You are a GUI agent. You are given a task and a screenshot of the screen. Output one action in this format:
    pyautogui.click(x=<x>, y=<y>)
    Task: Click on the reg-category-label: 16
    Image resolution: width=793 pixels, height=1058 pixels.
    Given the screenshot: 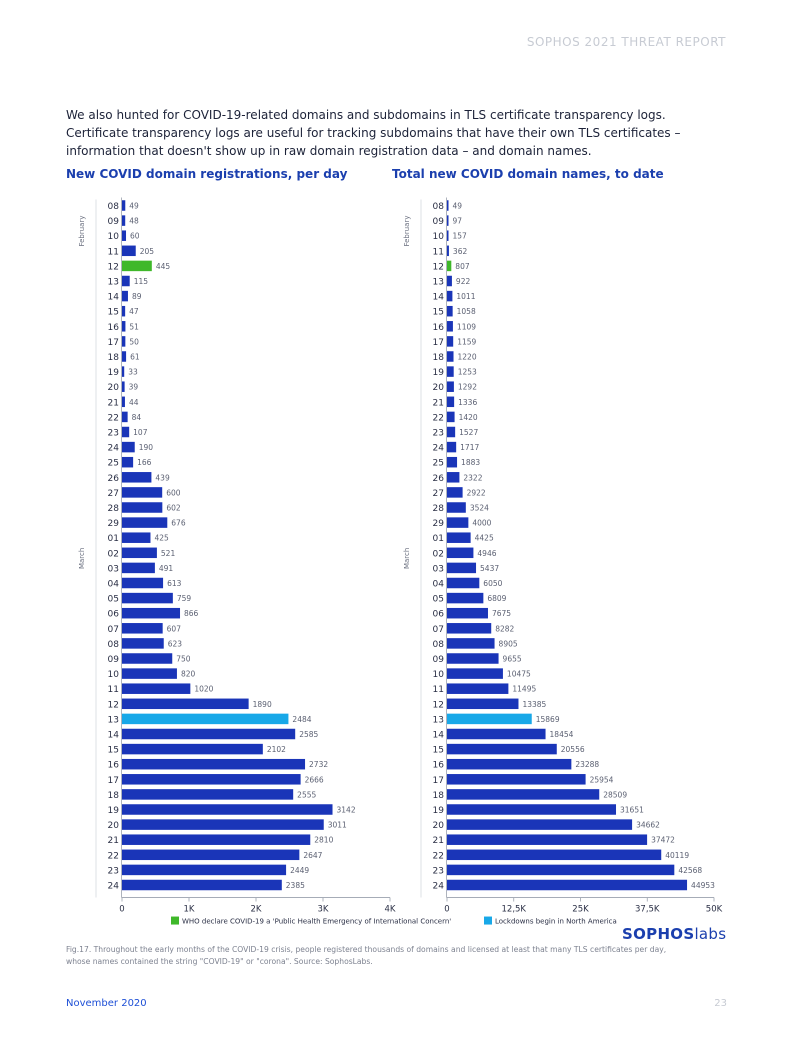 What is the action you would take?
    pyautogui.click(x=114, y=766)
    